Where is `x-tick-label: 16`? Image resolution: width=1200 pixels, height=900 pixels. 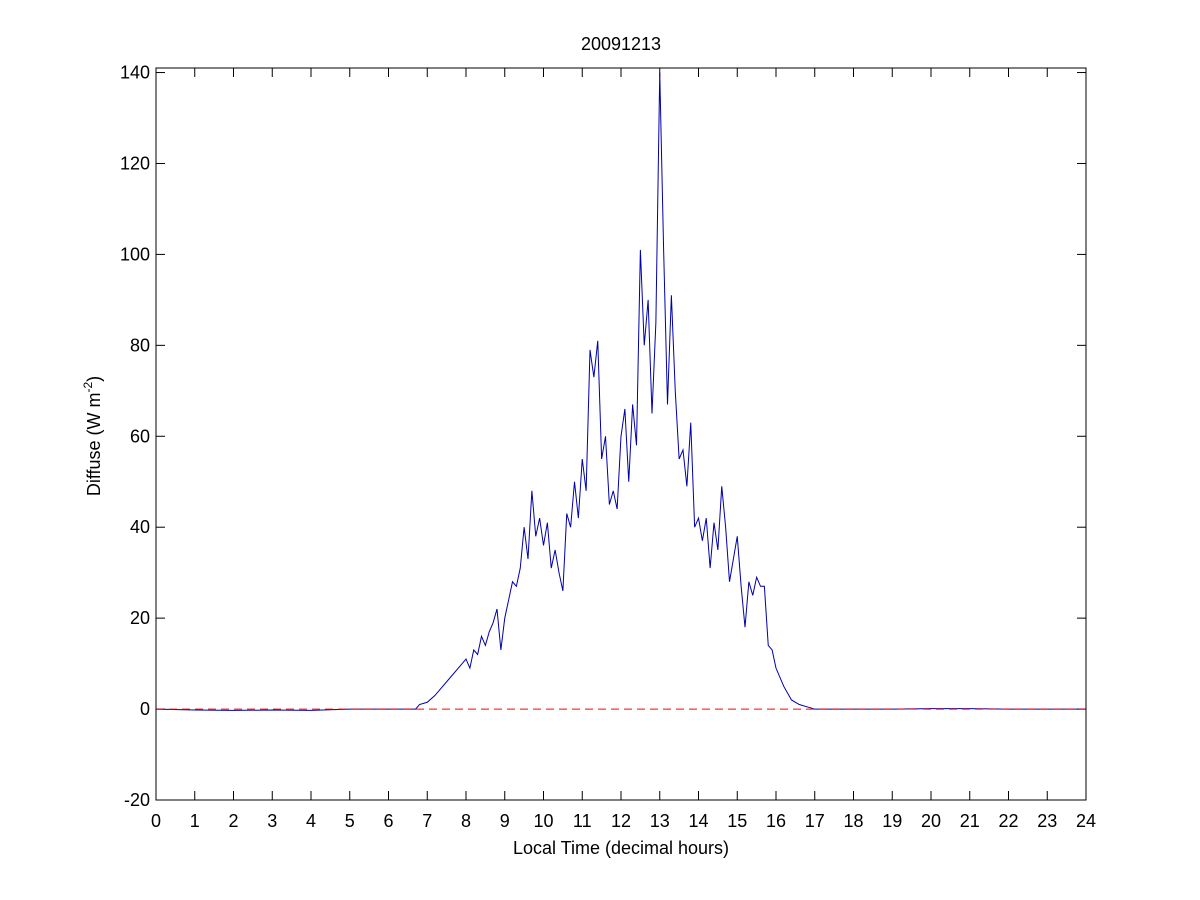 x-tick-label: 16 is located at coordinates (776, 821).